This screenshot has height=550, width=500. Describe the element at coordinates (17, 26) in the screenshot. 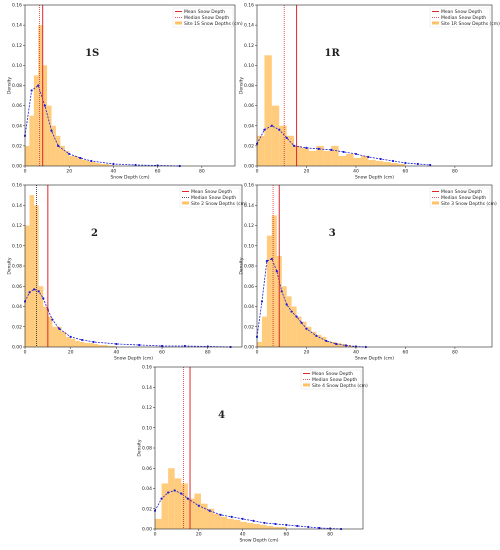

I see `y-tick-label: 0.14` at that location.